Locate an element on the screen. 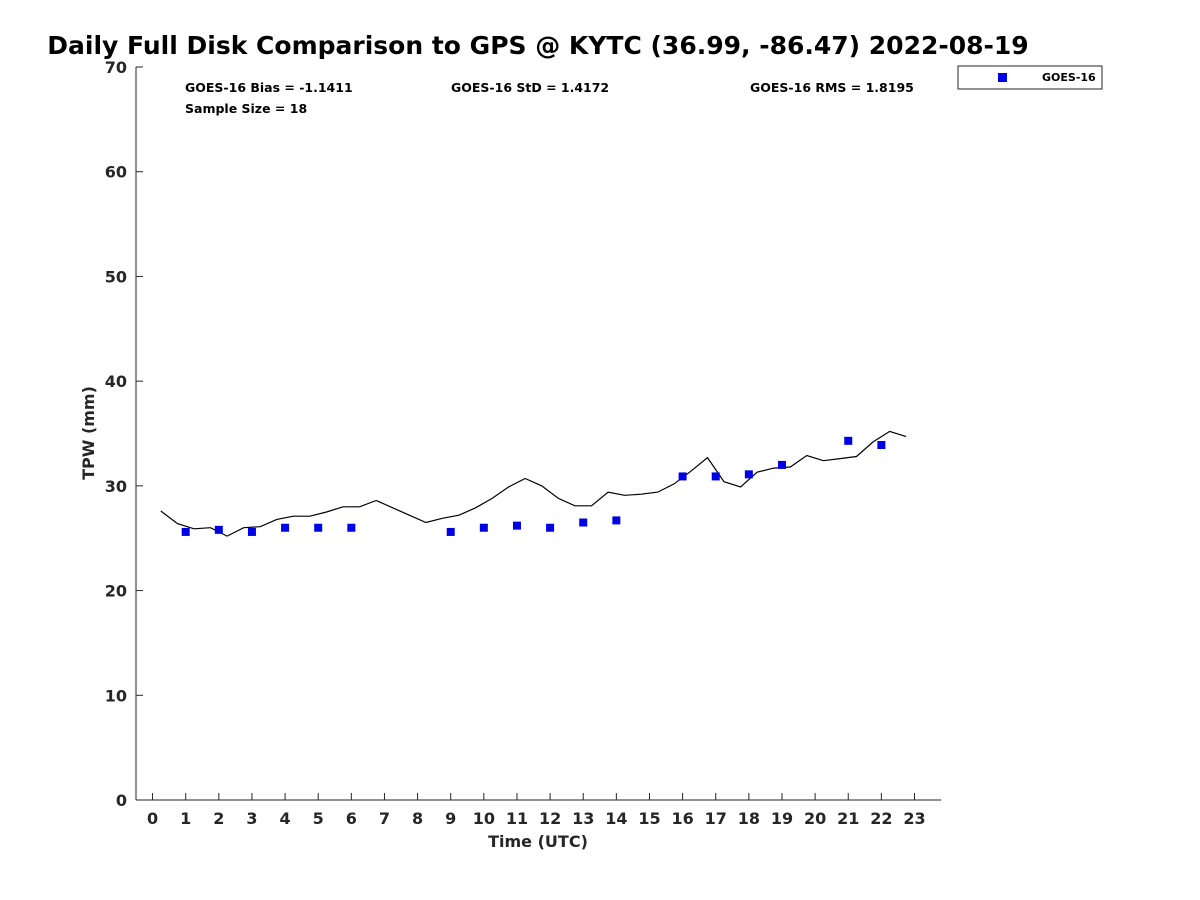 The height and width of the screenshot is (900, 1200). x-tick-label: 14 is located at coordinates (616, 818).